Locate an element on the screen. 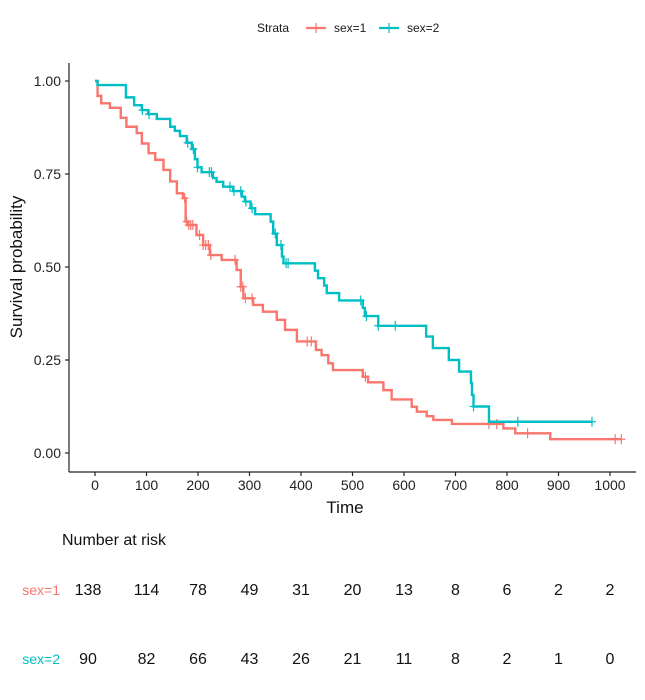 The image size is (645, 700). risk-row-label: sex=2 is located at coordinates (41, 659).